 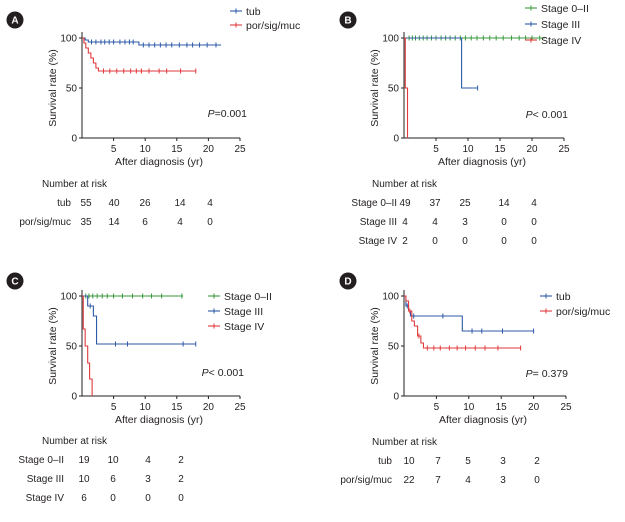 What do you see at coordinates (159, 162) in the screenshot?
I see `panel-a-x-axis-label: After diagnosis (yr)` at bounding box center [159, 162].